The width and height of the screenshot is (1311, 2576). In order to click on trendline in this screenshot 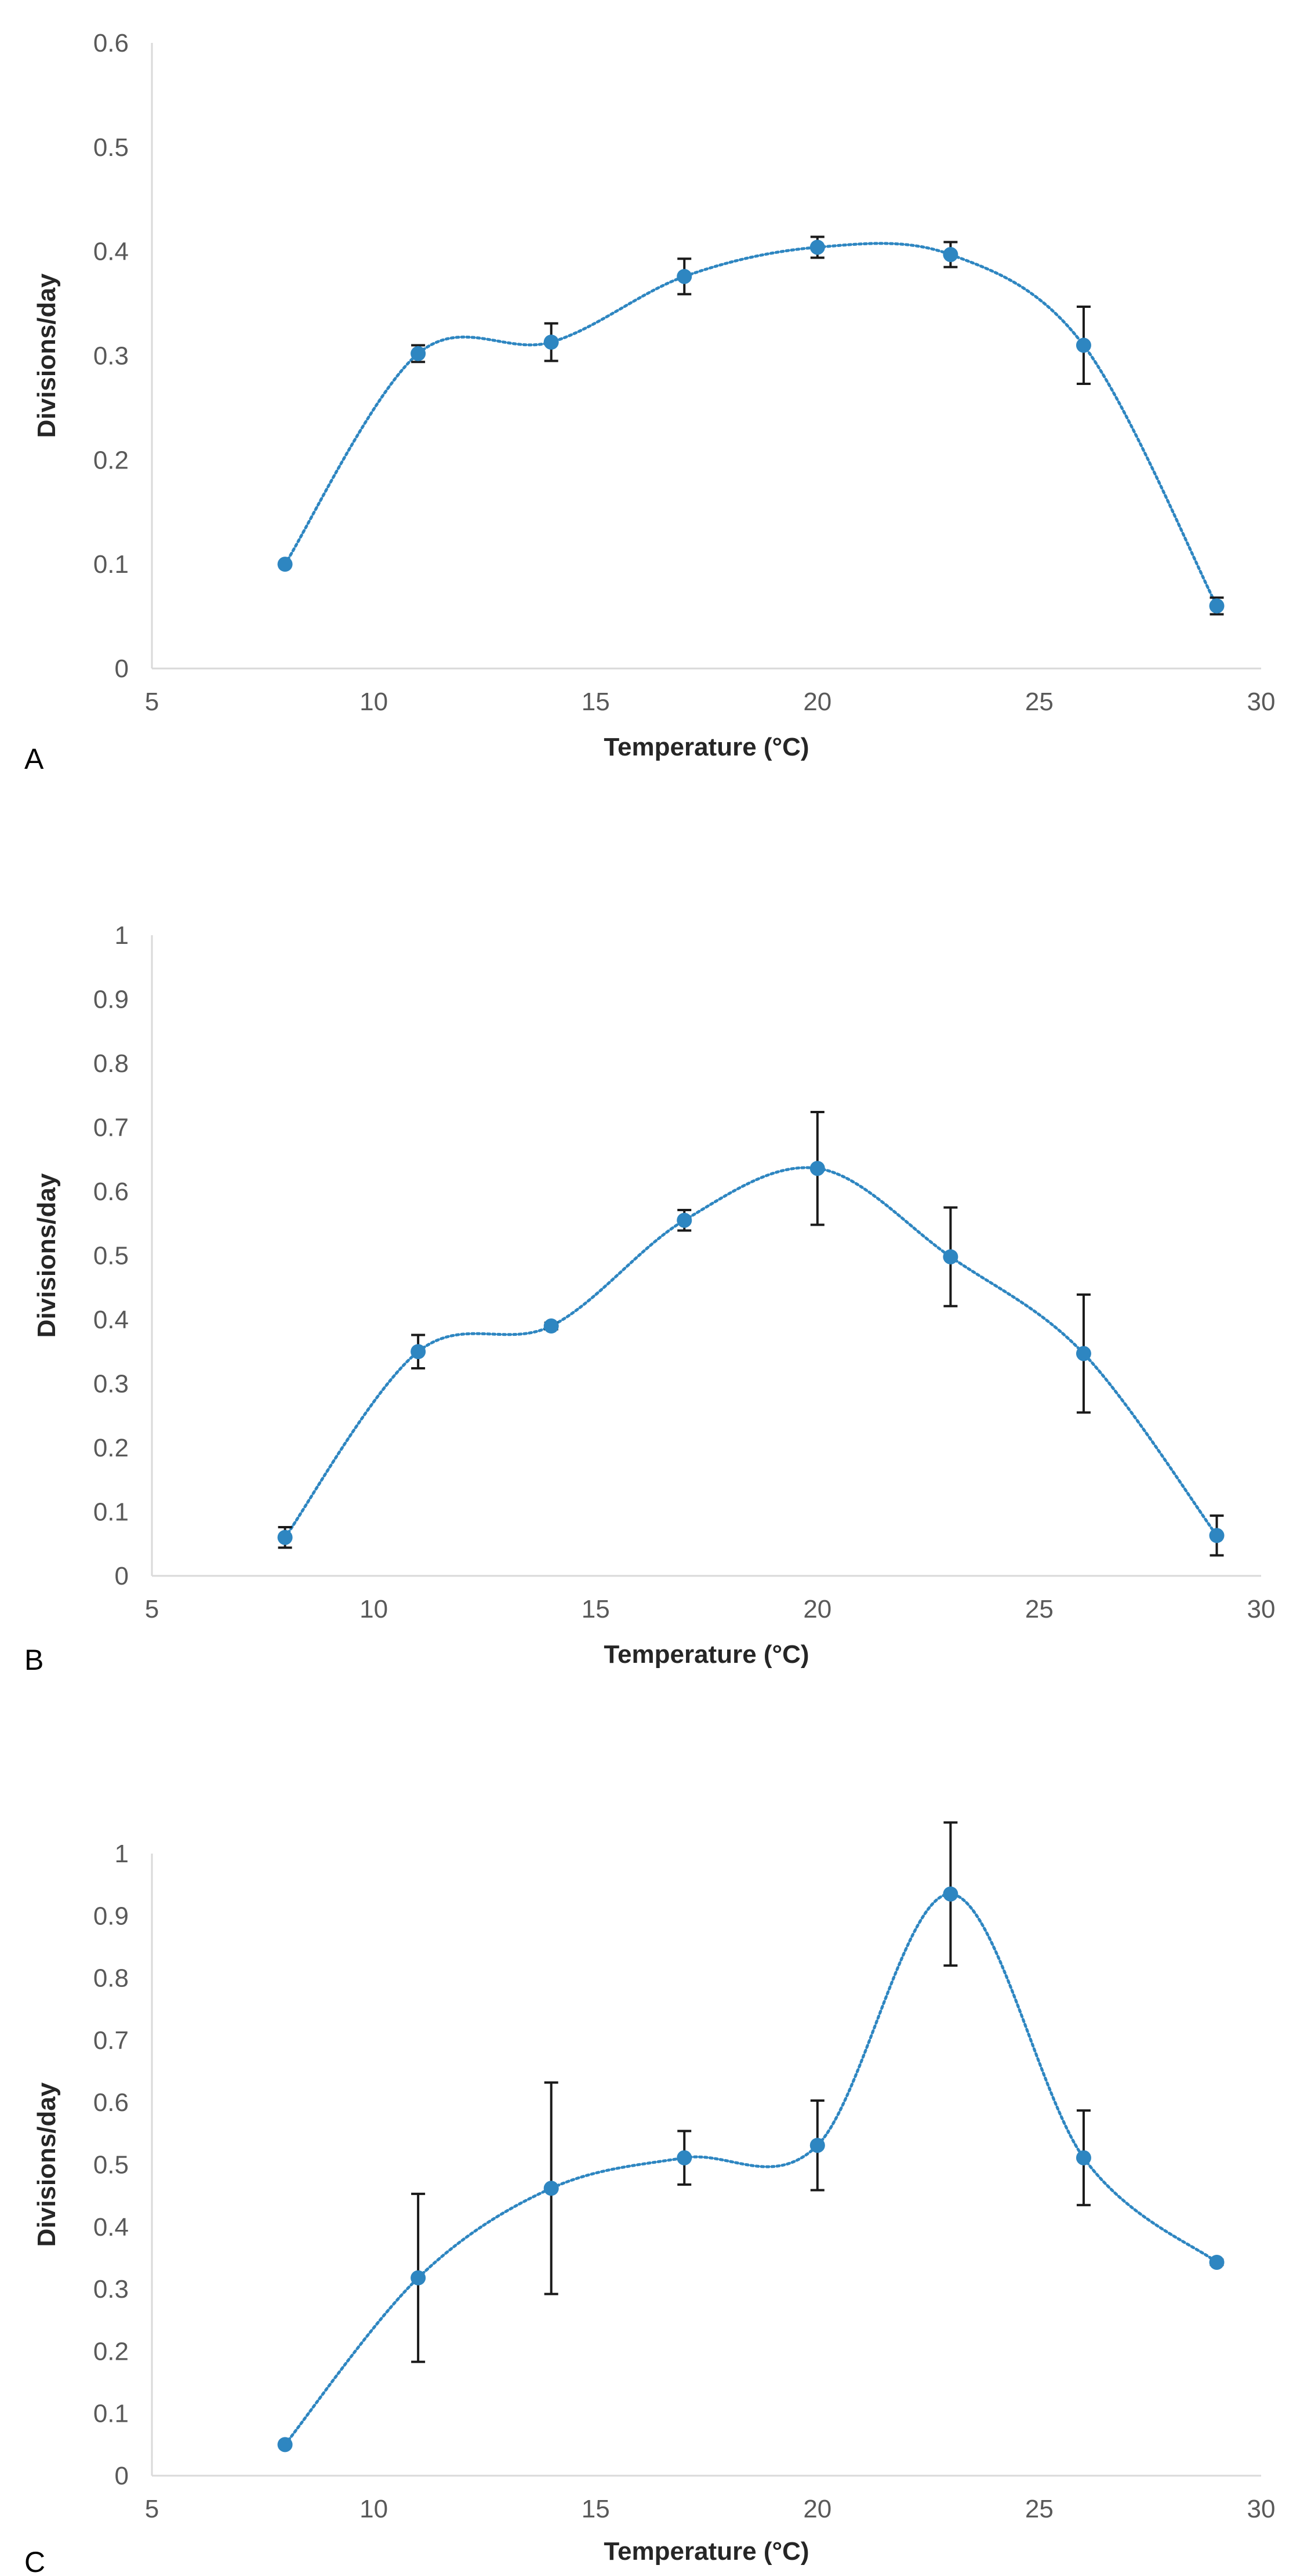, I will do `click(751, 425)`.